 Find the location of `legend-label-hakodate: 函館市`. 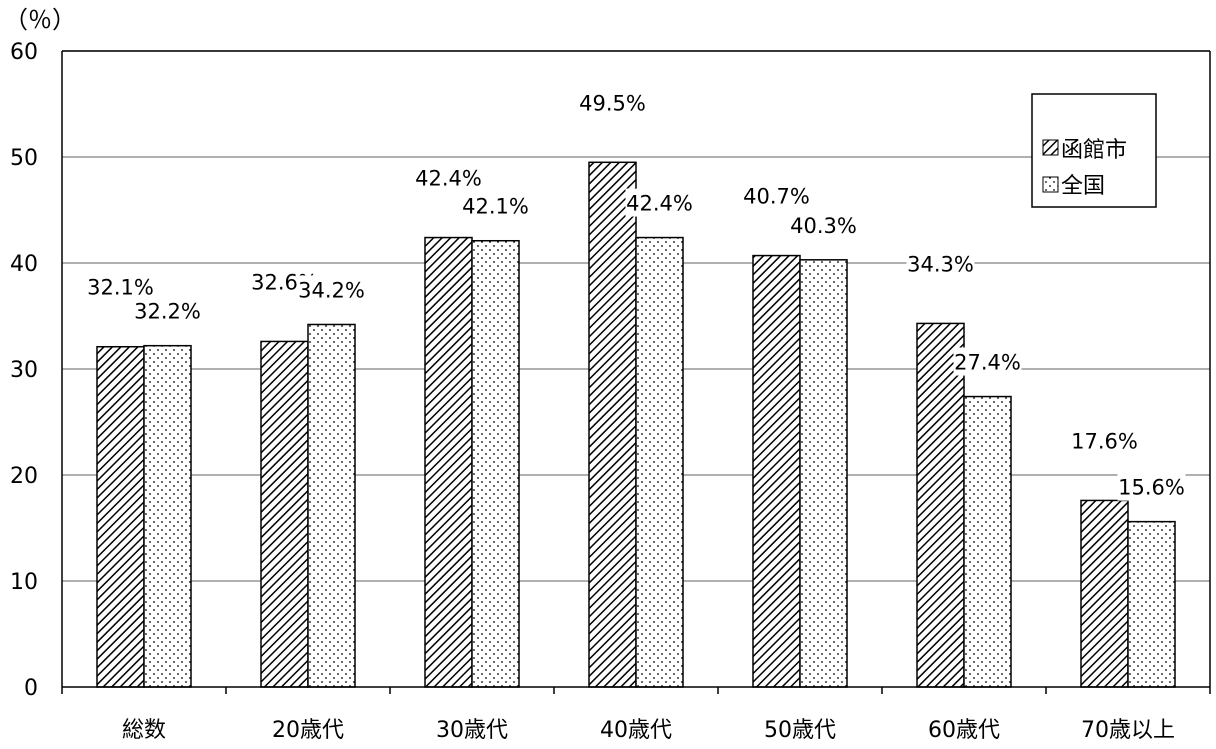

legend-label-hakodate: 函館市 is located at coordinates (1094, 150).